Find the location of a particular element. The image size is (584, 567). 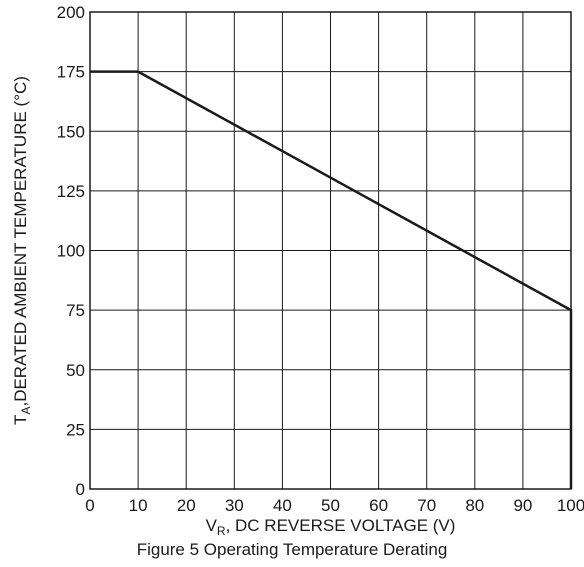

y-tick-labels: 0 25 50 75 100 125 150 175 200 is located at coordinates (71, 251).